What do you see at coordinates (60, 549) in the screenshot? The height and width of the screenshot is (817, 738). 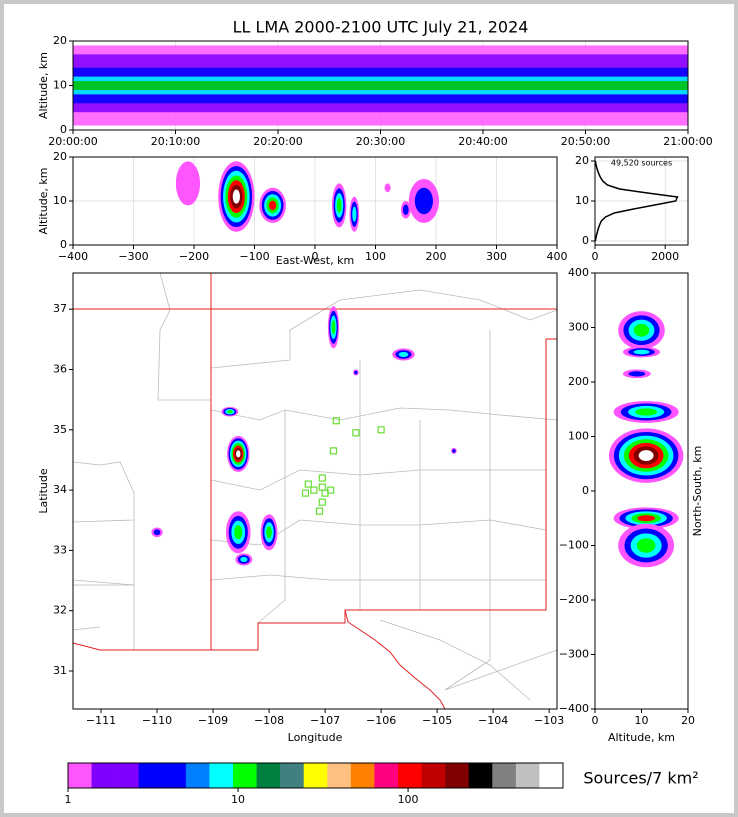 I see `y-tick-label: 33` at bounding box center [60, 549].